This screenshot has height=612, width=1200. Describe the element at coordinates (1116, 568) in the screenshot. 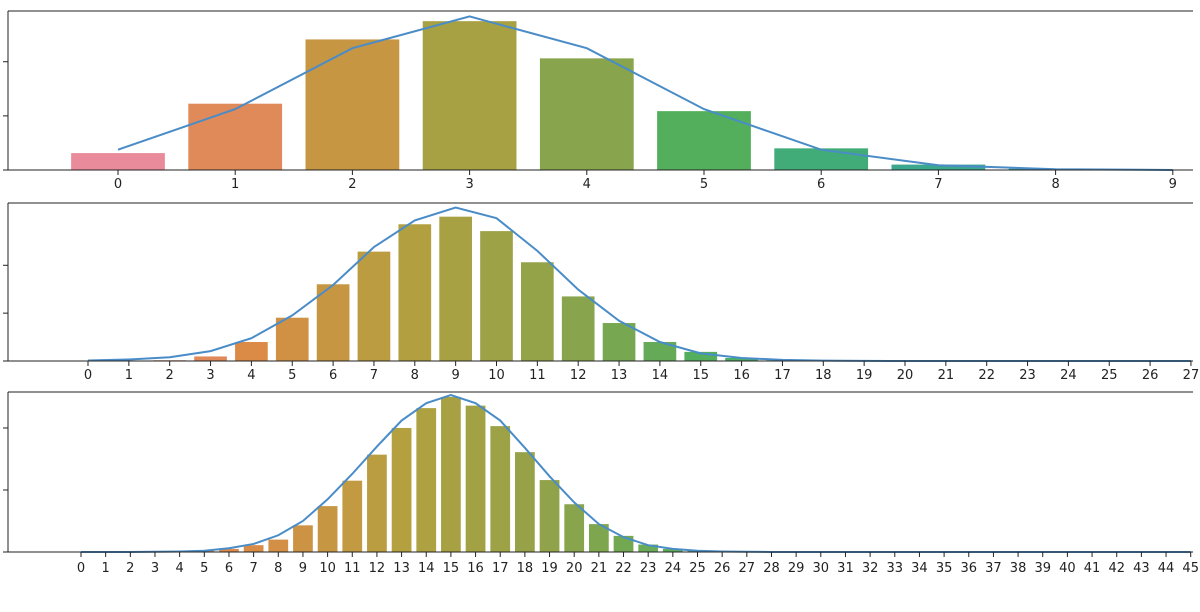

I see `x-tick-label-42: 42` at that location.